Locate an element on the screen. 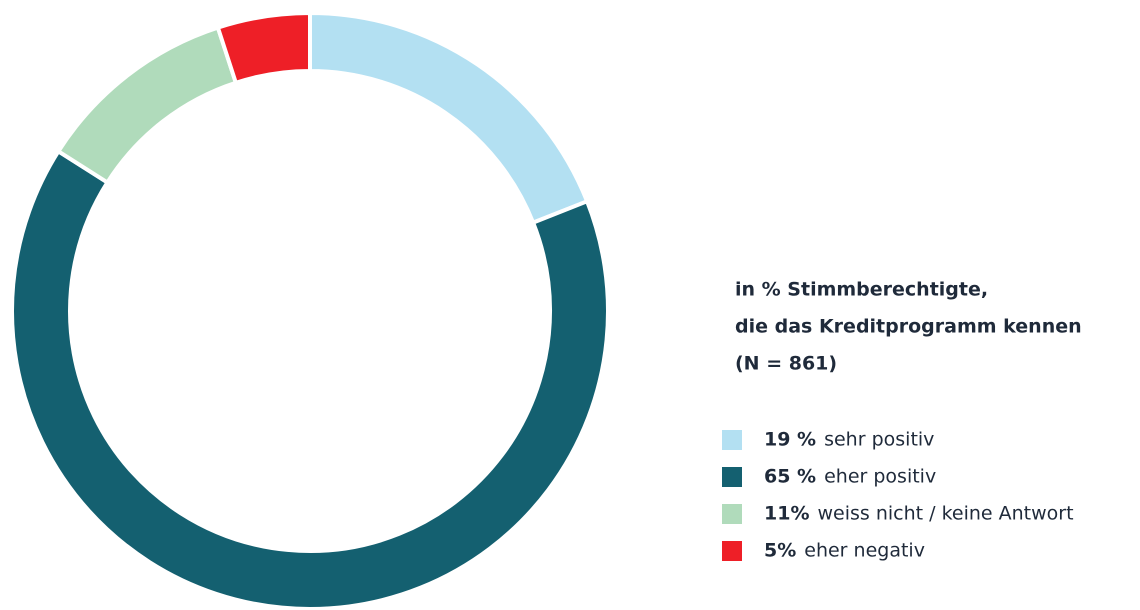  legend-label: eher positiv is located at coordinates (880, 477).